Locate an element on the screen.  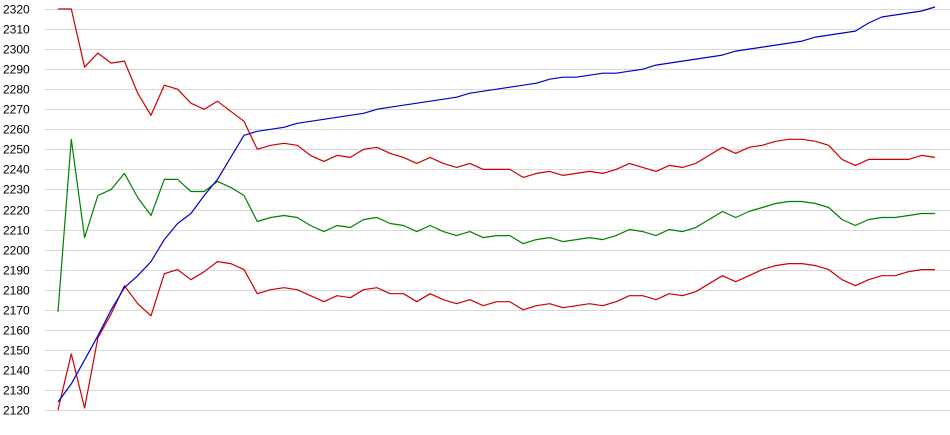
y-tick-label: 2140 is located at coordinates (16, 371).